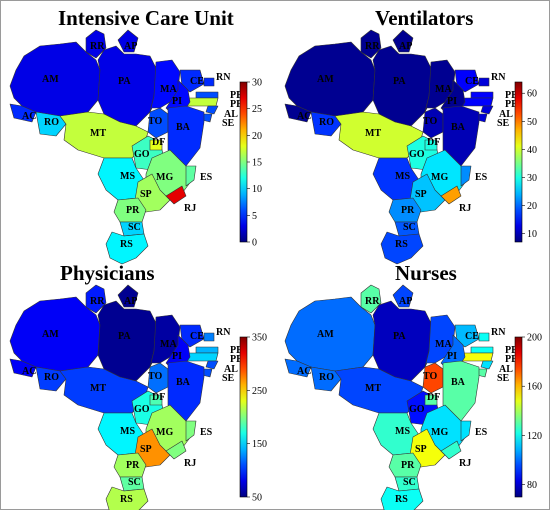  I want to click on state-label-pe: PE, so click(236, 359).